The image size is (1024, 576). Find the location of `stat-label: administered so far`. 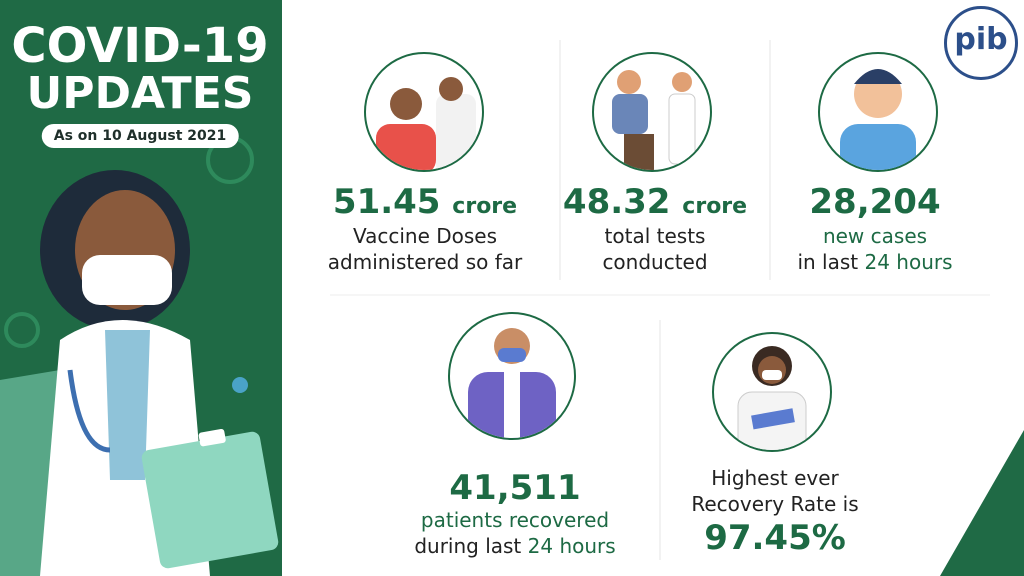

stat-label: administered so far is located at coordinates (425, 262).